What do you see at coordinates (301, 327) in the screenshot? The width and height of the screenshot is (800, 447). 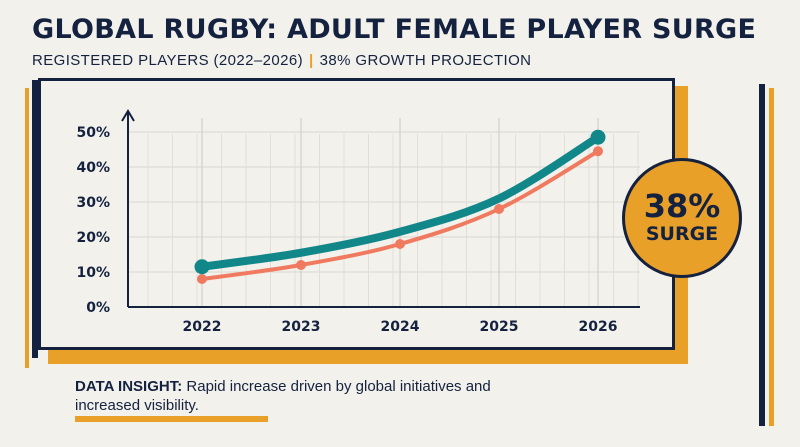 I see `x-tick-label: 2023` at bounding box center [301, 327].